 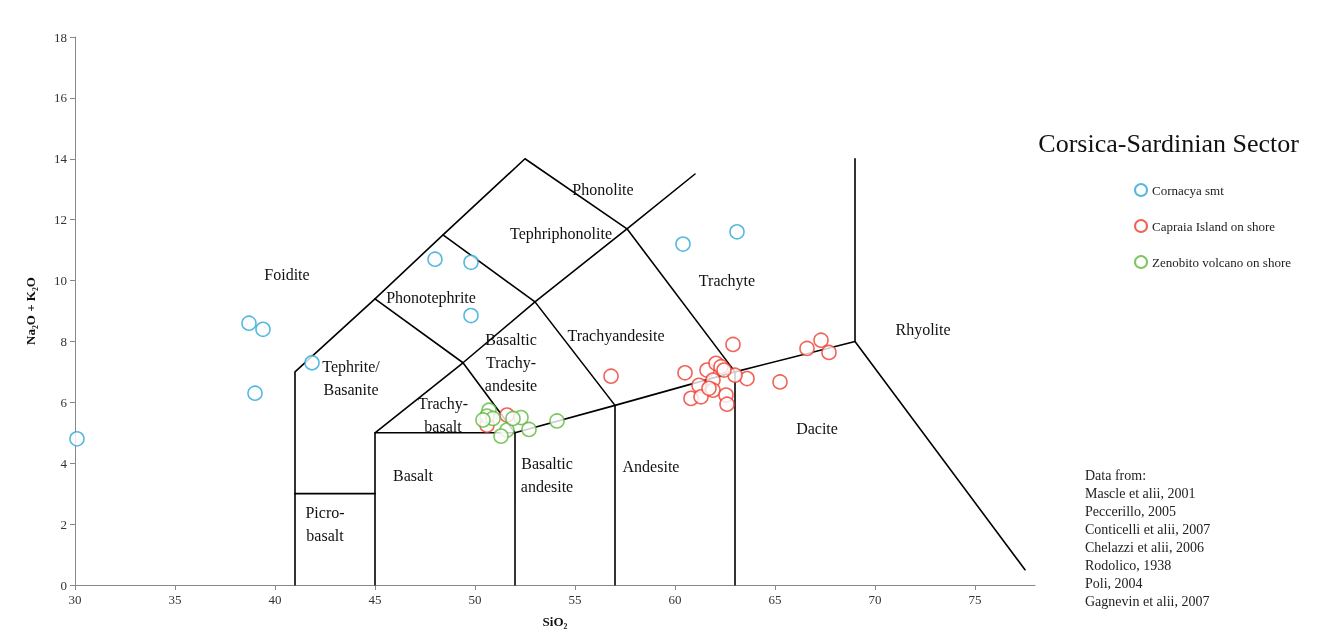 What do you see at coordinates (616, 335) in the screenshot?
I see `annotation: Trachyandesite` at bounding box center [616, 335].